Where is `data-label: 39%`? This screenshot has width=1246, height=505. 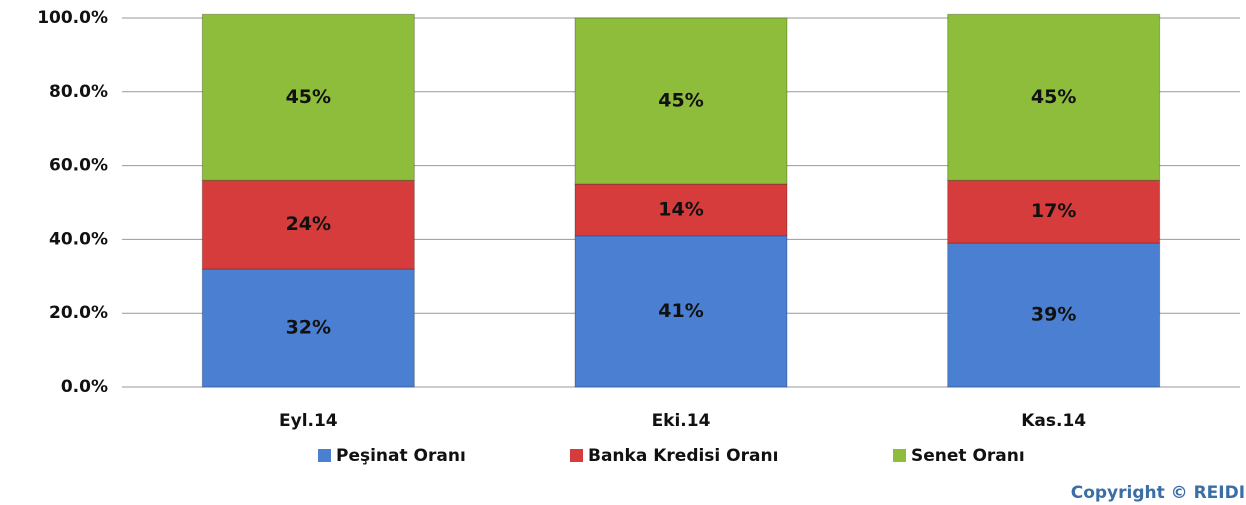 data-label: 39% is located at coordinates (1053, 315).